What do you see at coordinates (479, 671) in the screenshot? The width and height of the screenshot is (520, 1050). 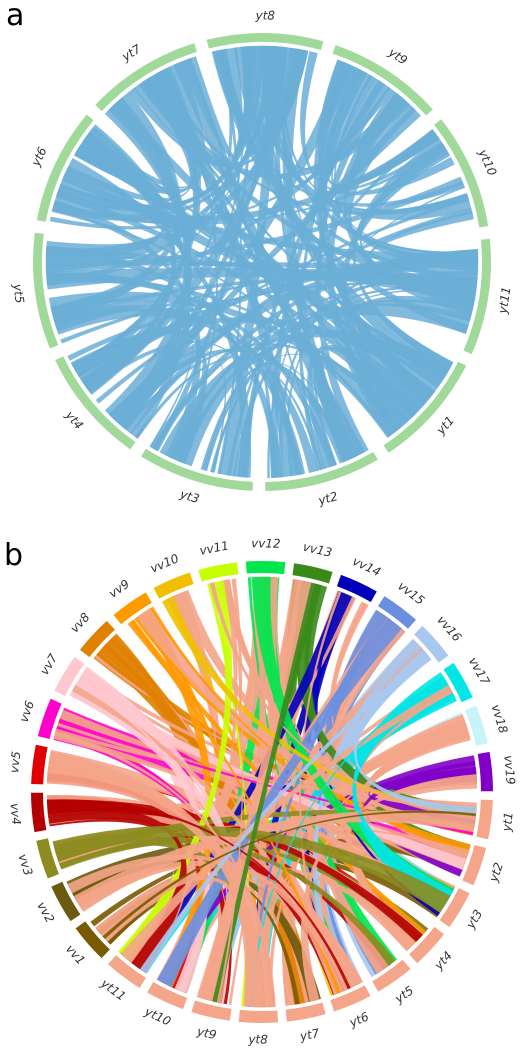 I see `segment-label-vv17: vv17` at bounding box center [479, 671].